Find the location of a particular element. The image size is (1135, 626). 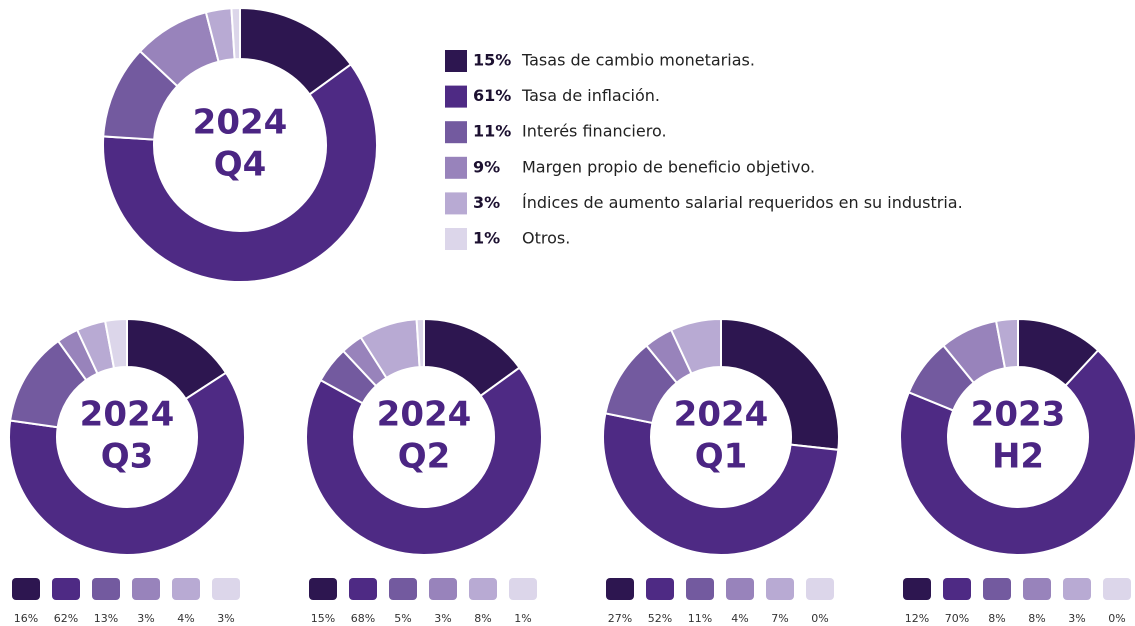

legend-value: 13% is located at coordinates (106, 618).